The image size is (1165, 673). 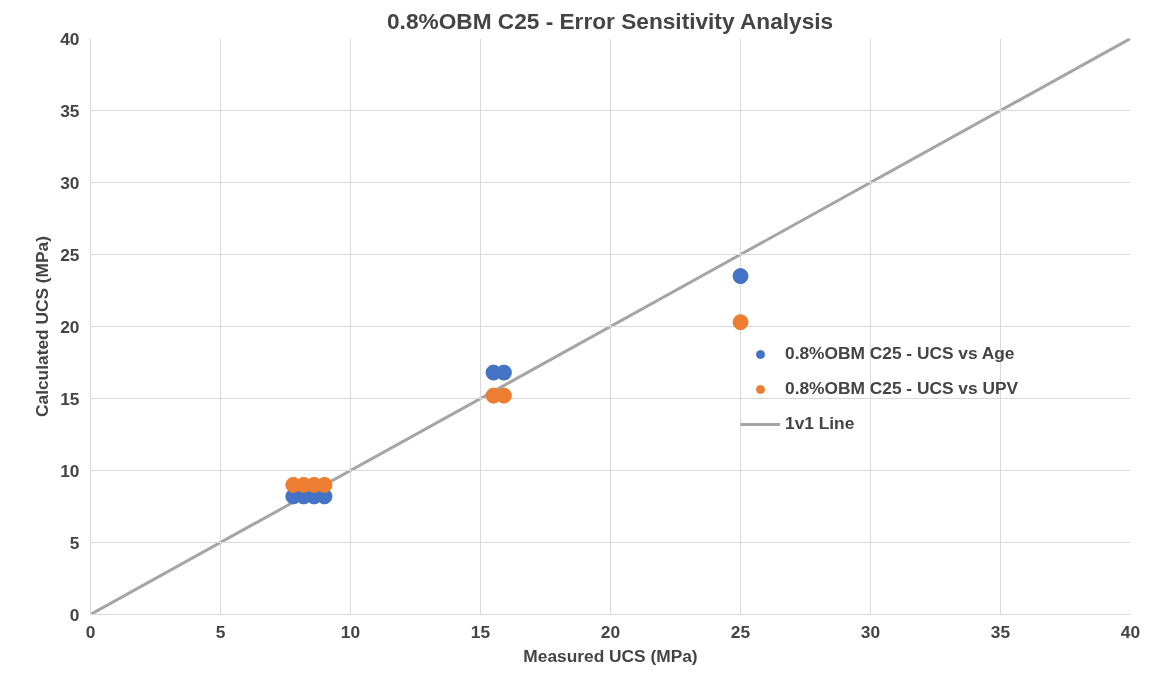 What do you see at coordinates (350, 631) in the screenshot?
I see `x-tick-label: 10` at bounding box center [350, 631].